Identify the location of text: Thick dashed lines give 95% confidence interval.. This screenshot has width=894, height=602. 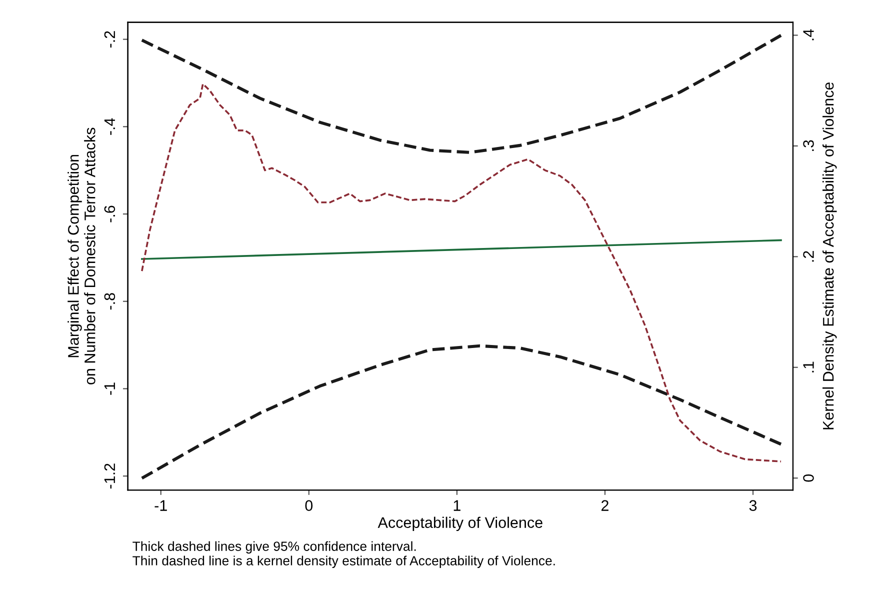
(274, 547).